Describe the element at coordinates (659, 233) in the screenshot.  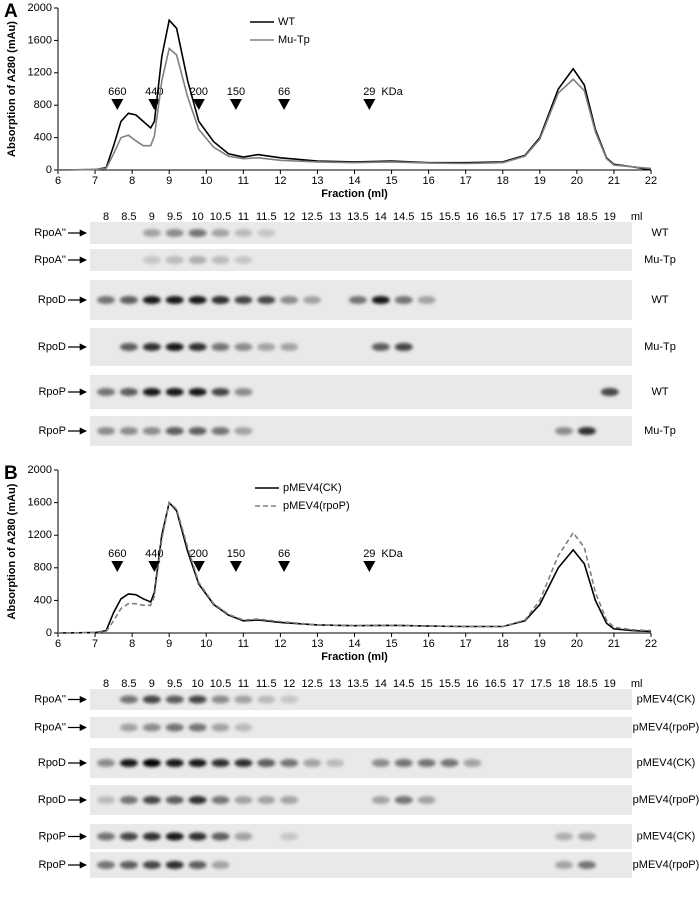
I see `row-sample: WT` at that location.